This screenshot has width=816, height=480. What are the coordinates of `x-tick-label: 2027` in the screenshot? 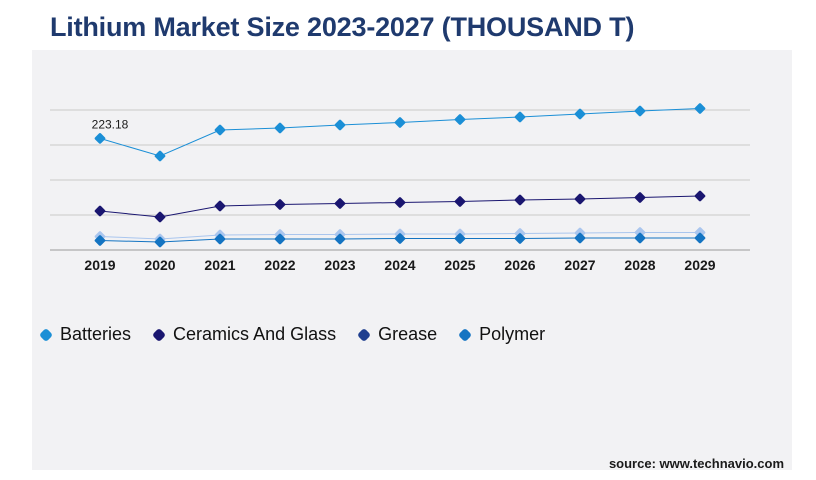 It's located at (579, 265).